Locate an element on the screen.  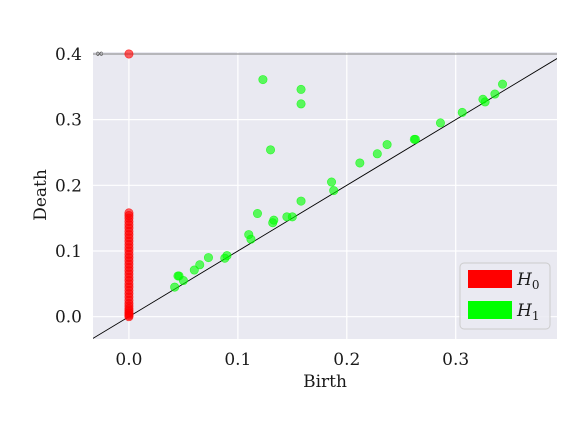
y-tick-label: 0.1 is located at coordinates (68, 252).